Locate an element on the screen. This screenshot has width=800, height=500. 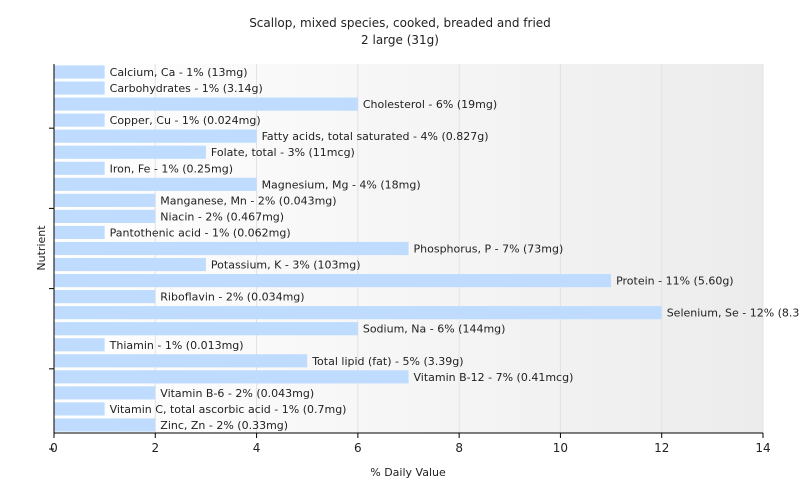
x-tick-label-4: 8 is located at coordinates (459, 448).